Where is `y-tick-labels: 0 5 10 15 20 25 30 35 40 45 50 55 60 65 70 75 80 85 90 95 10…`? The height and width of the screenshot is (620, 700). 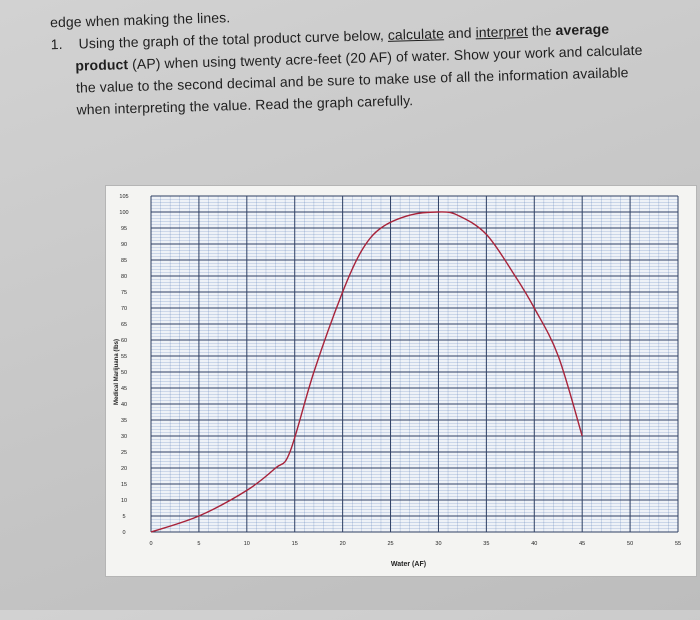 y-tick-labels: 0 5 10 15 20 25 30 35 40 45 50 55 60 65 70 75 80 85 90 95 10… is located at coordinates (123, 365).